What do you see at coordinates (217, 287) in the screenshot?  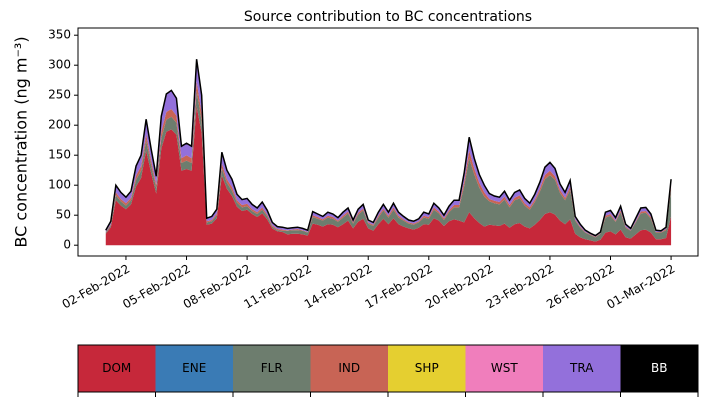 I see `x-tick-label: 08-Feb-2022` at bounding box center [217, 287].